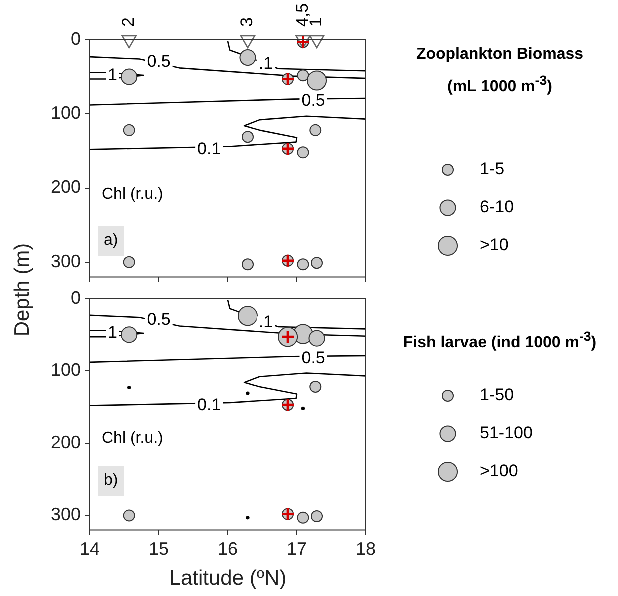 The height and width of the screenshot is (596, 618). I want to click on x-axis-title: Latitude (ºN), so click(228, 578).